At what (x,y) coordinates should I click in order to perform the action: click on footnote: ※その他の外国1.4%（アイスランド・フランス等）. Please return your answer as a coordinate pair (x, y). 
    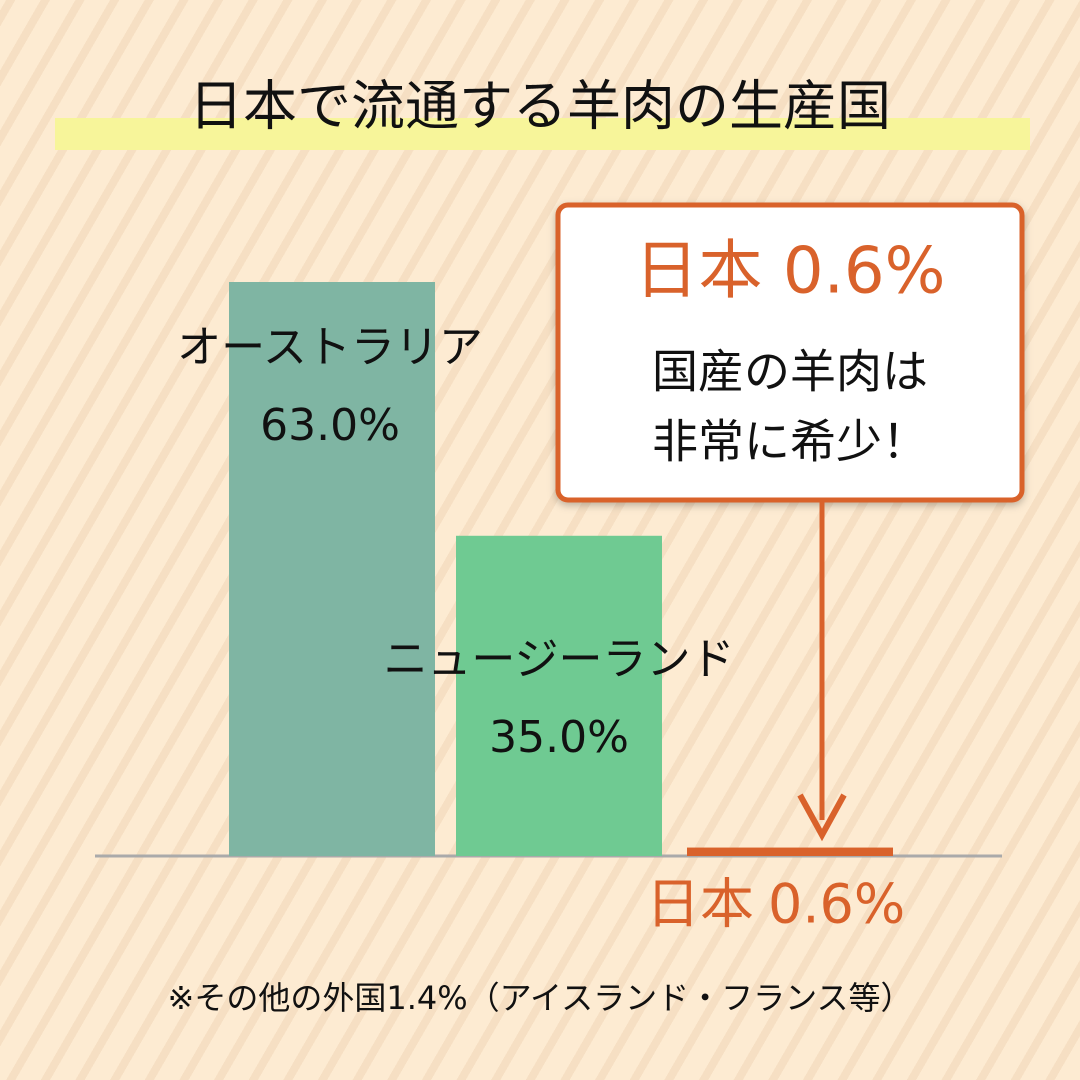
    Looking at the image, I should click on (540, 998).